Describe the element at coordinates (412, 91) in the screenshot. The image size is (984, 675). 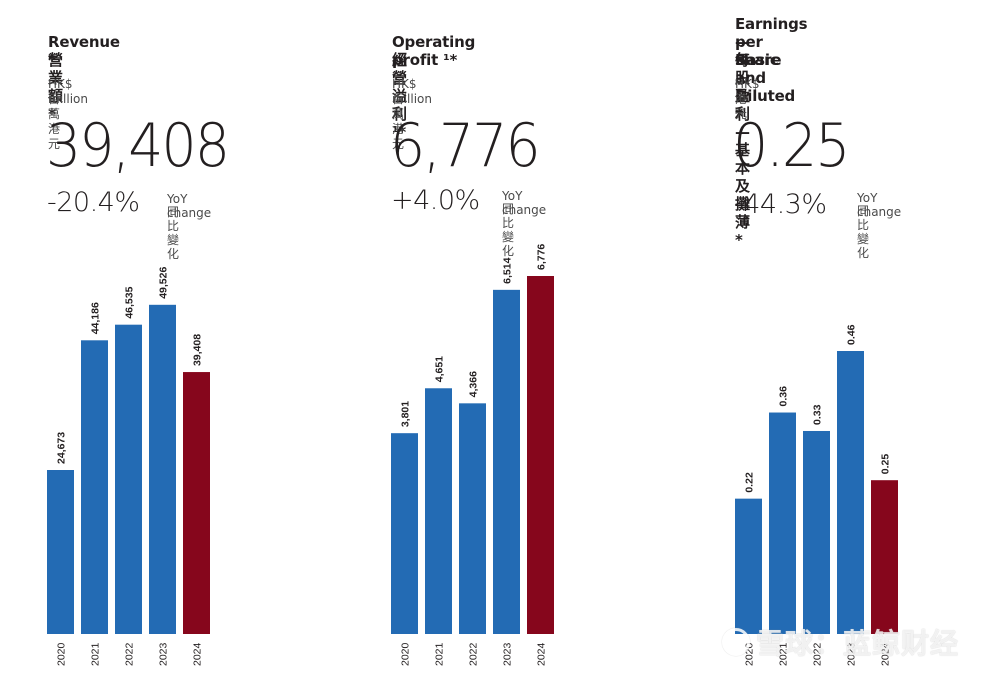
I see `operating-profit-unit-en: HK$ million` at that location.